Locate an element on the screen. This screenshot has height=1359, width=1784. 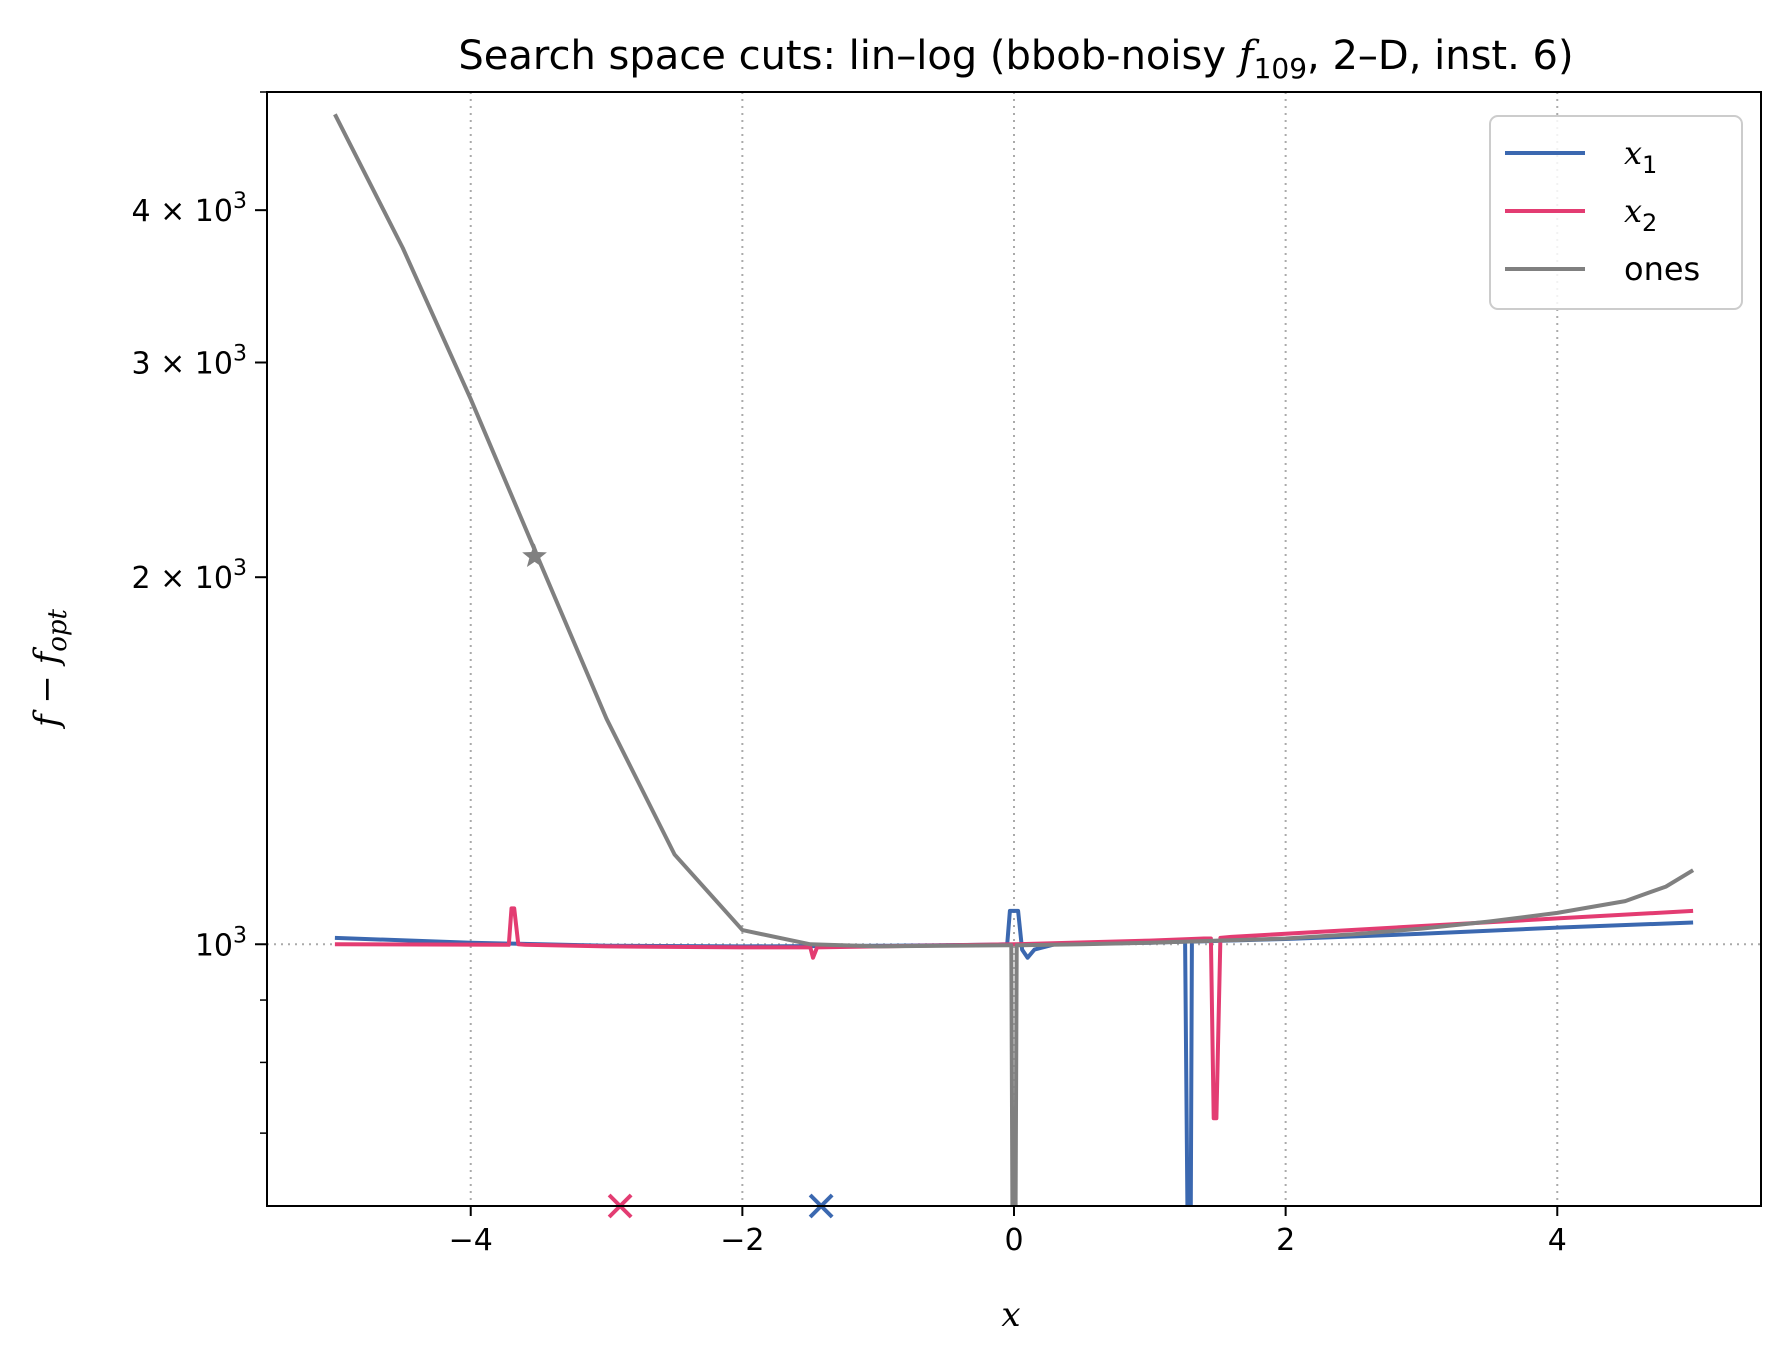
x-axis-ticks: −4 −2 0 2 4 is located at coordinates (1008, 1232).